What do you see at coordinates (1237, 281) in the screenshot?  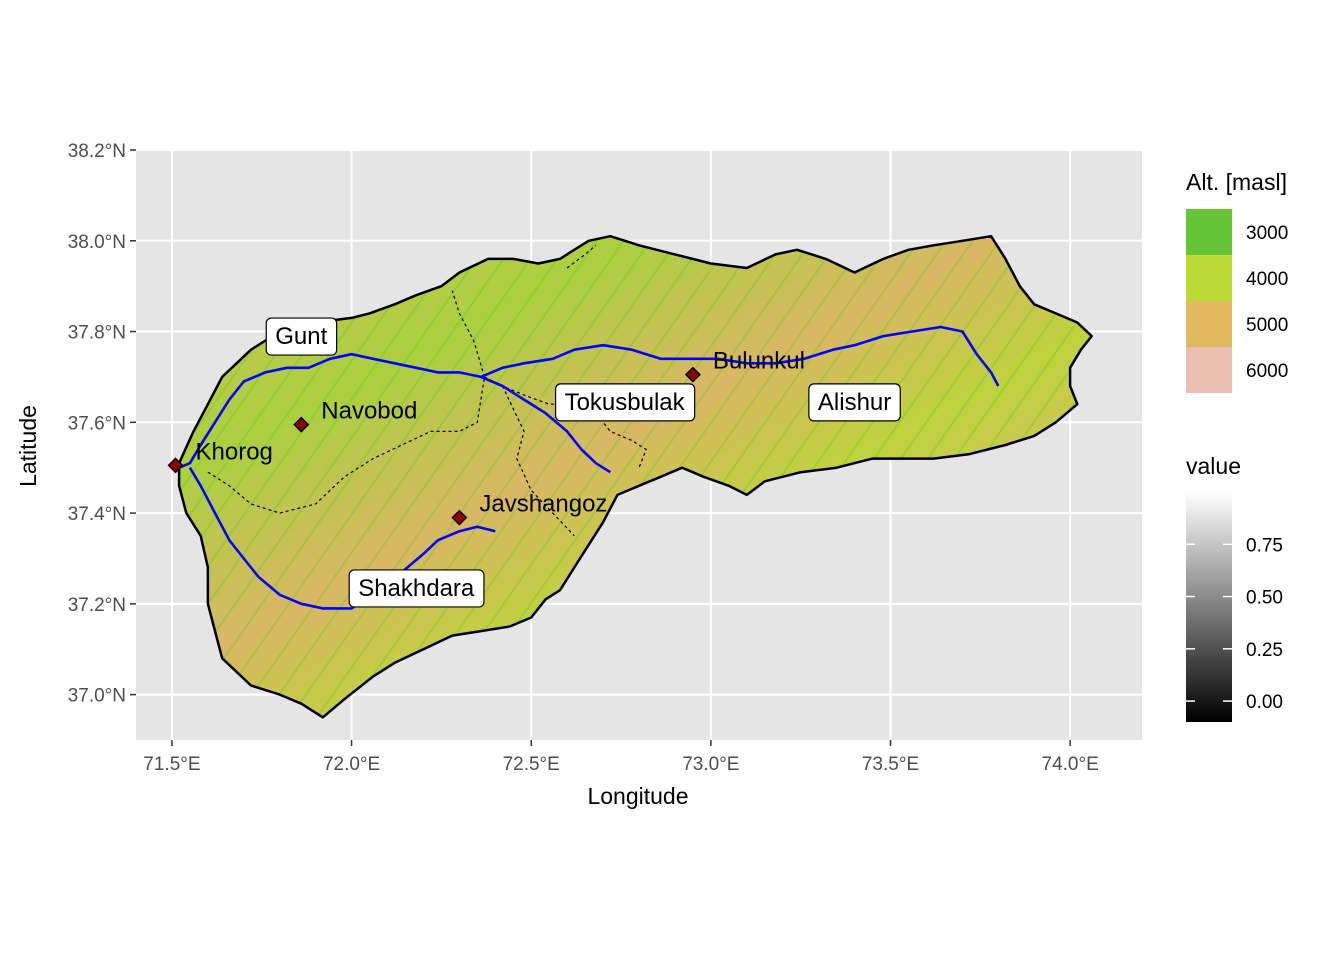 I see `altitude-legend: Alt. [masl] 3000 4000 5000 6000` at bounding box center [1237, 281].